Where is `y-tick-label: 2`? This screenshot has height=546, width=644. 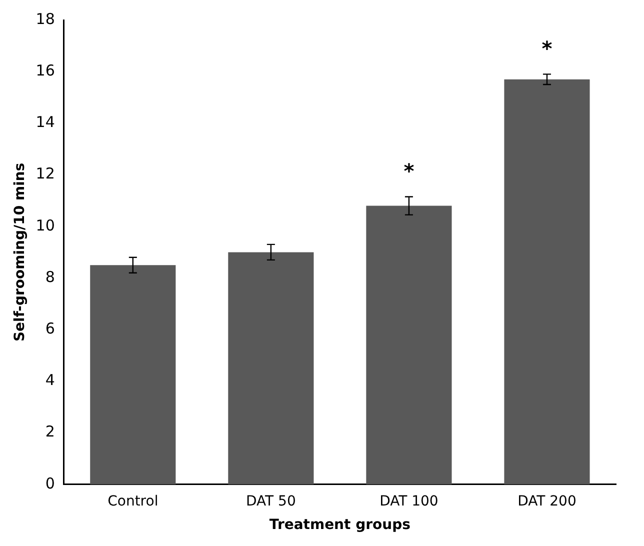
y-tick-label: 2 is located at coordinates (50, 431).